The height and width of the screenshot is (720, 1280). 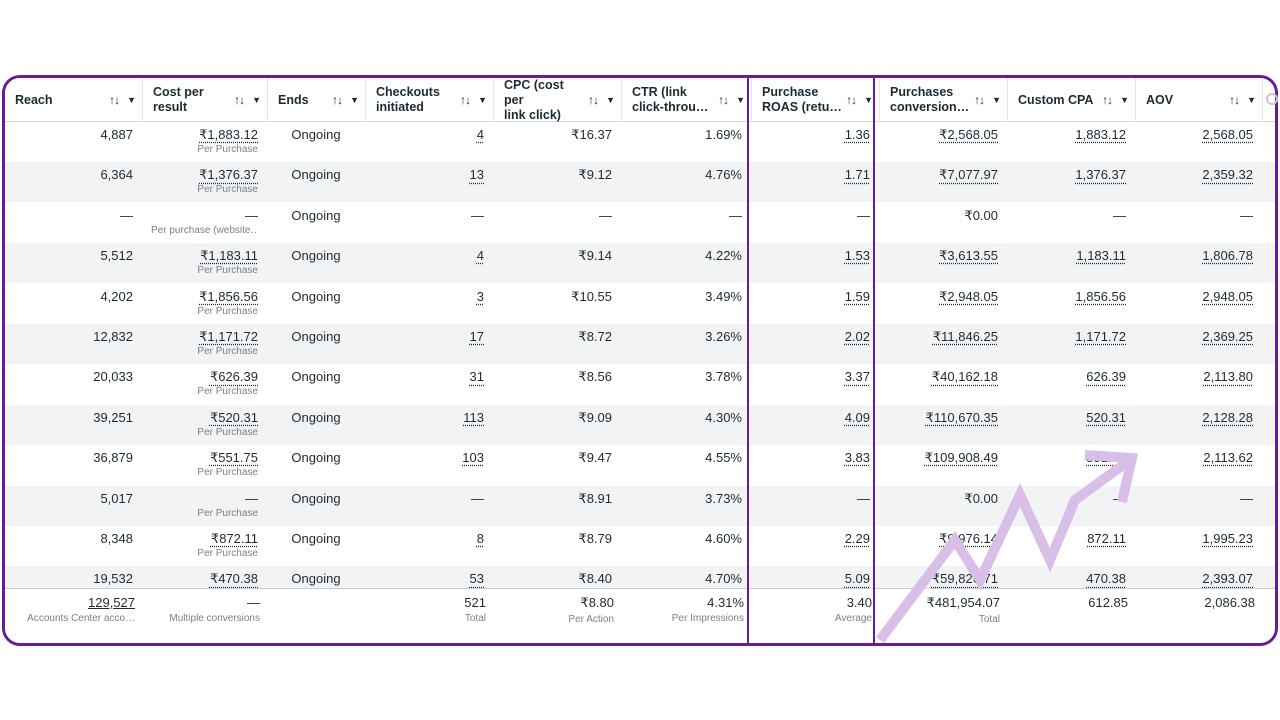 I want to click on header-ends: Ends ↑↓ ▼, so click(x=317, y=100).